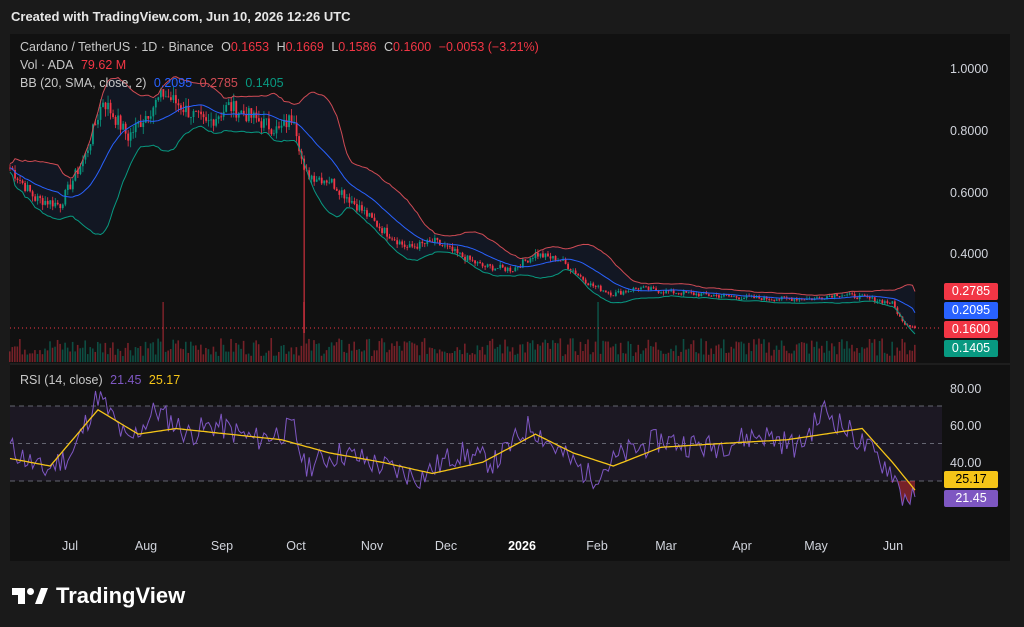  Describe the element at coordinates (966, 389) in the screenshot. I see `rsi-tick: 80.00` at that location.